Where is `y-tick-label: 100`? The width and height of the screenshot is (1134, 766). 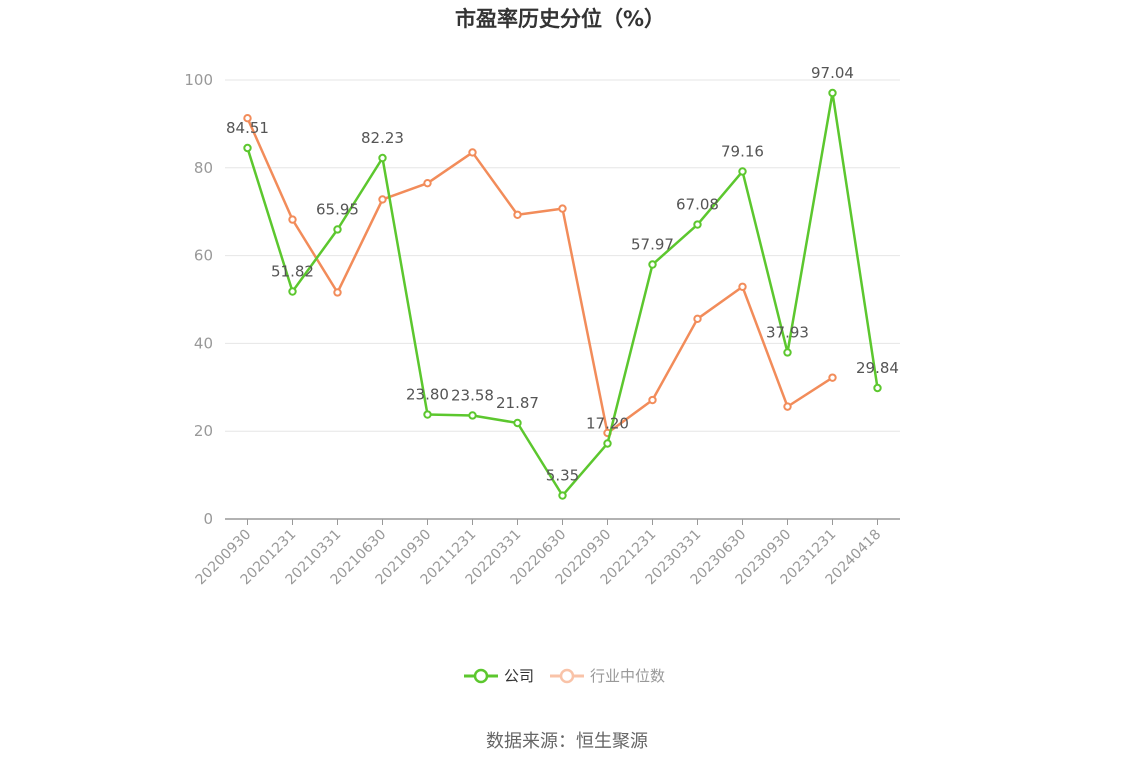
y-tick-label: 100 is located at coordinates (198, 80).